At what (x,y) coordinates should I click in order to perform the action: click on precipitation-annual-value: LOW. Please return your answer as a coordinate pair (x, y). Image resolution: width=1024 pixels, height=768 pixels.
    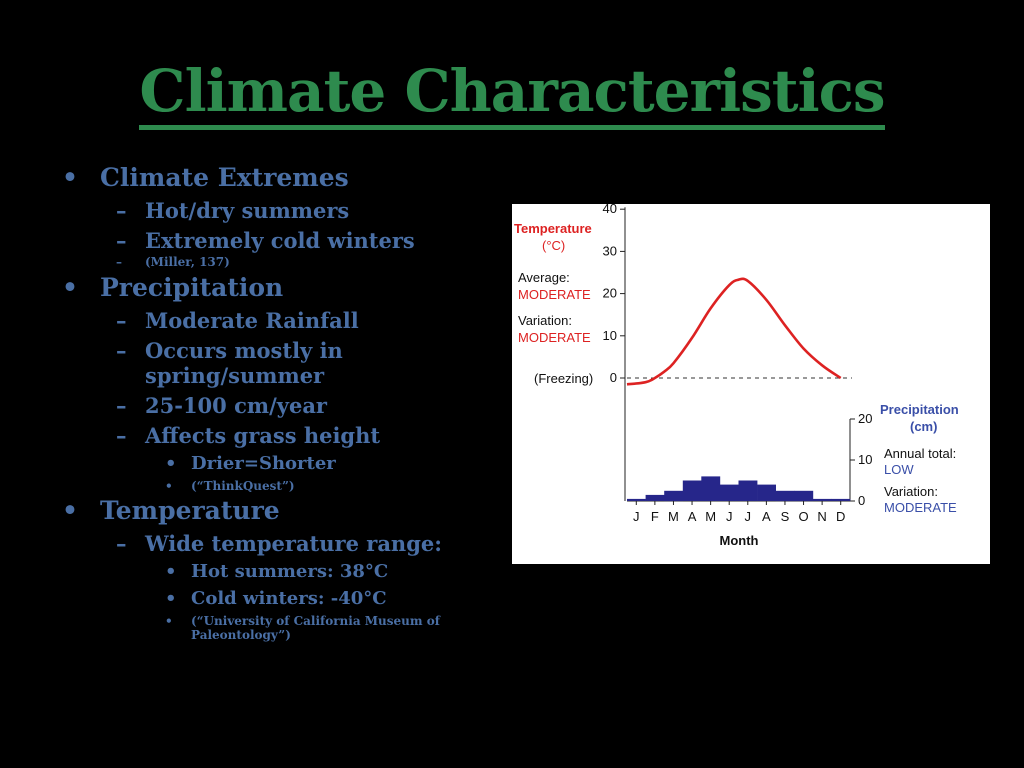
    Looking at the image, I should click on (899, 469).